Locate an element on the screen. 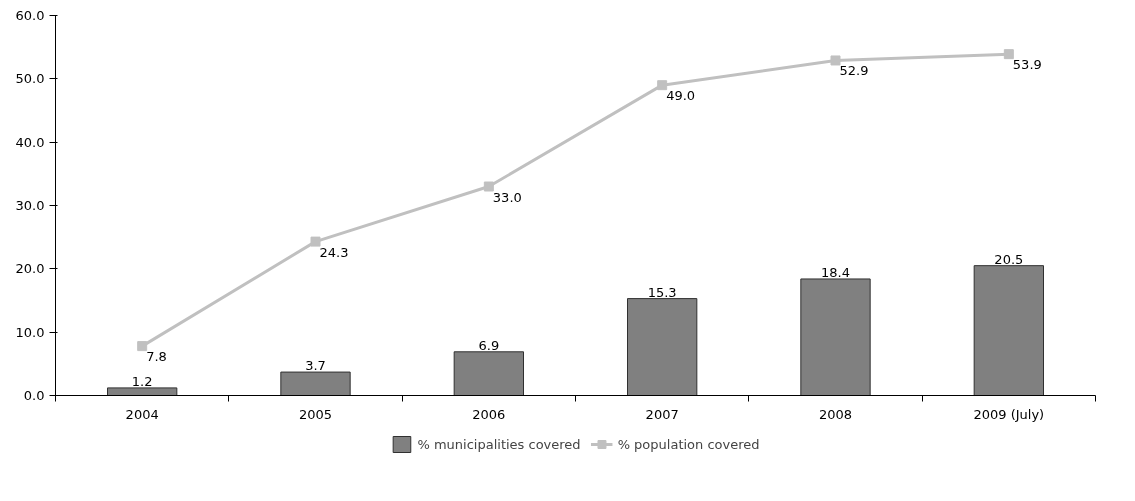 The height and width of the screenshot is (501, 1135). data-label: 52.9 is located at coordinates (854, 71).